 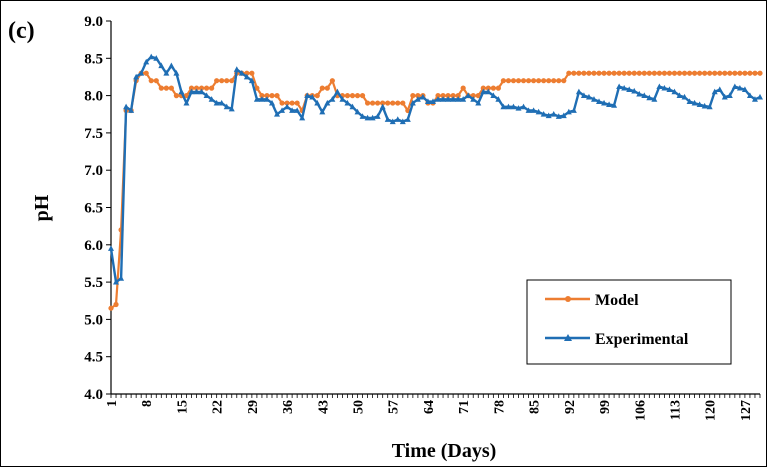 What do you see at coordinates (444, 451) in the screenshot?
I see `x-axis-title: Time (Days)` at bounding box center [444, 451].